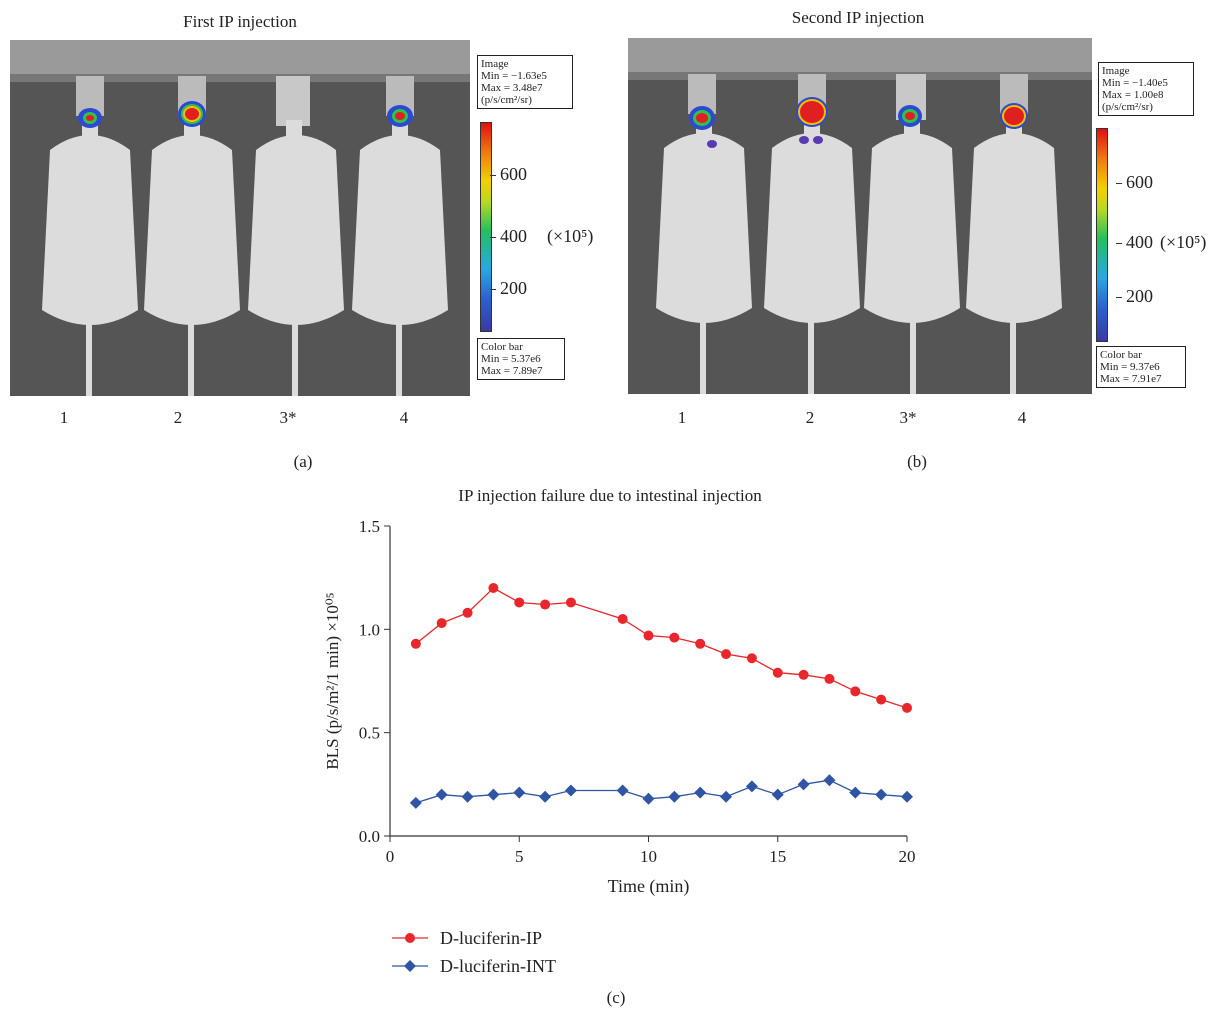 This screenshot has height=1014, width=1221. What do you see at coordinates (1130, 367) in the screenshot?
I see `colorbar-box-line2: Min = 9.37e6` at bounding box center [1130, 367].